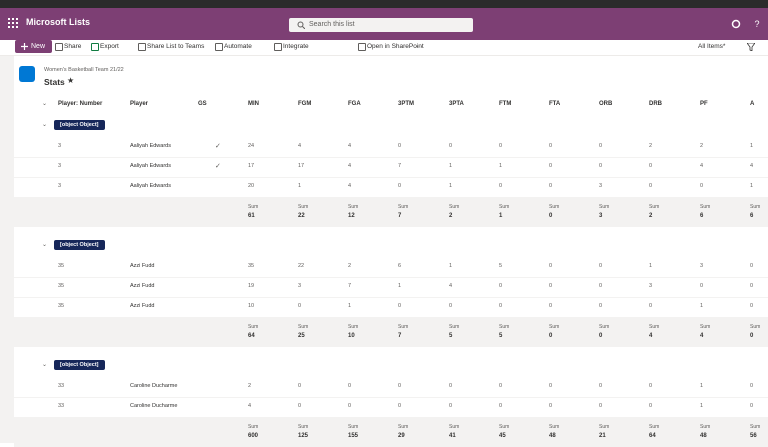 Image resolution: width=768 pixels, height=447 pixels. I want to click on filter-icon, so click(751, 47).